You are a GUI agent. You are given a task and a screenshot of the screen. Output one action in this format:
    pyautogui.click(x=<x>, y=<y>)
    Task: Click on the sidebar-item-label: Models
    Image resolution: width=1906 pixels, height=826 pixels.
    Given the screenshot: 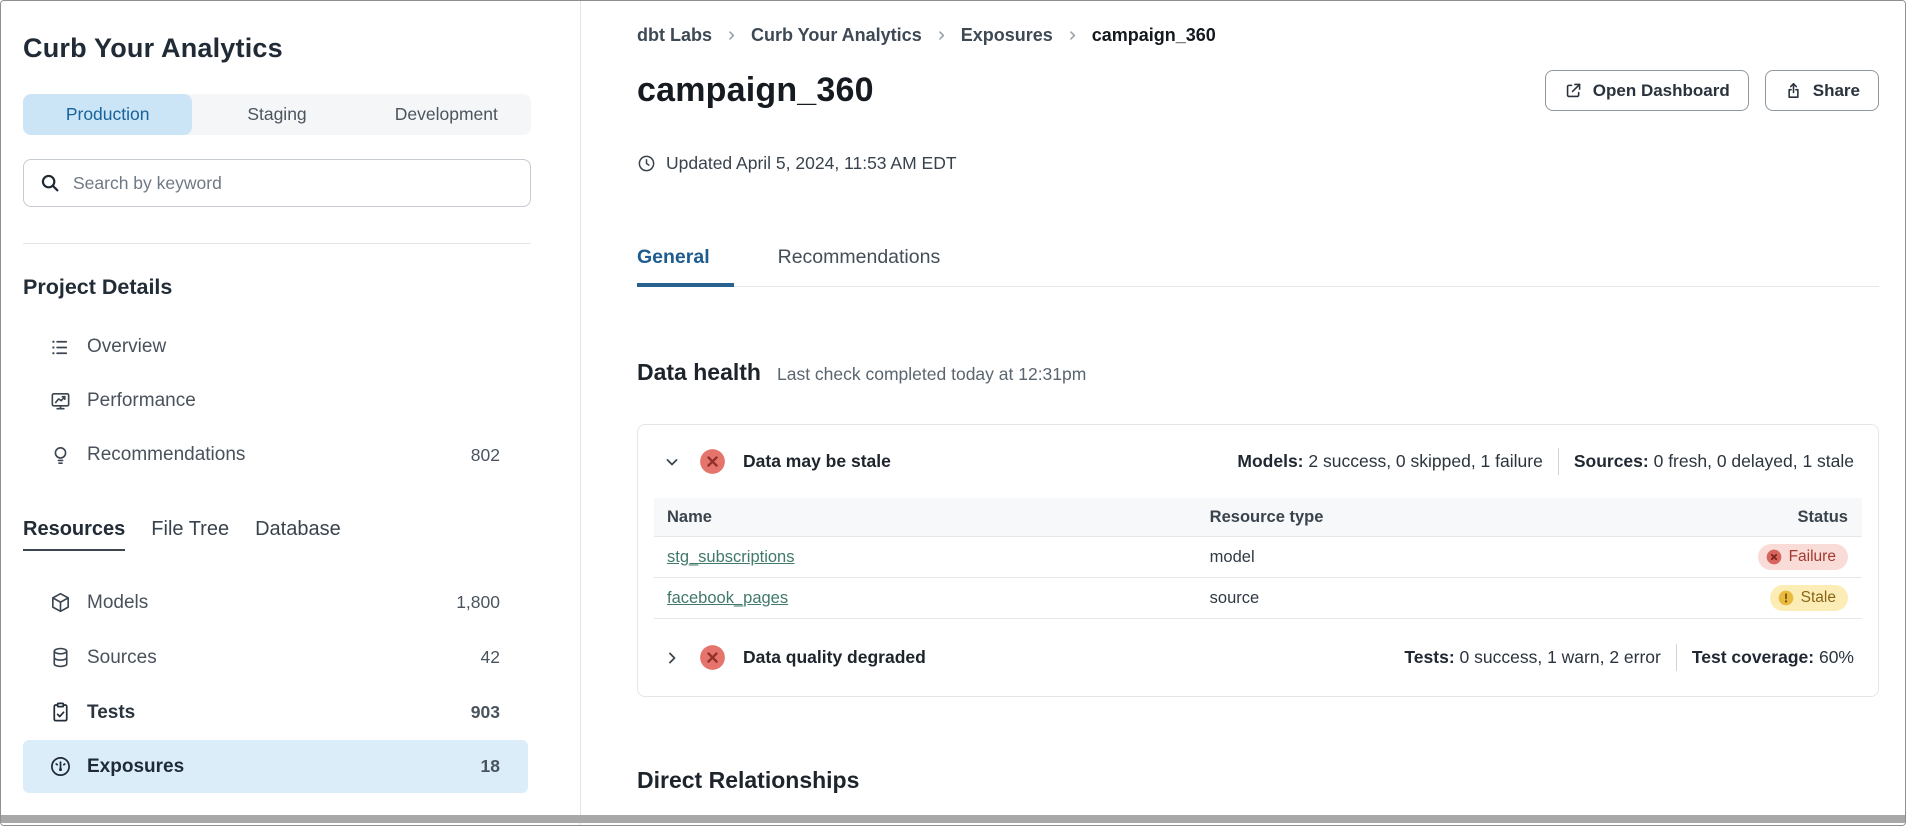 What is the action you would take?
    pyautogui.click(x=118, y=602)
    